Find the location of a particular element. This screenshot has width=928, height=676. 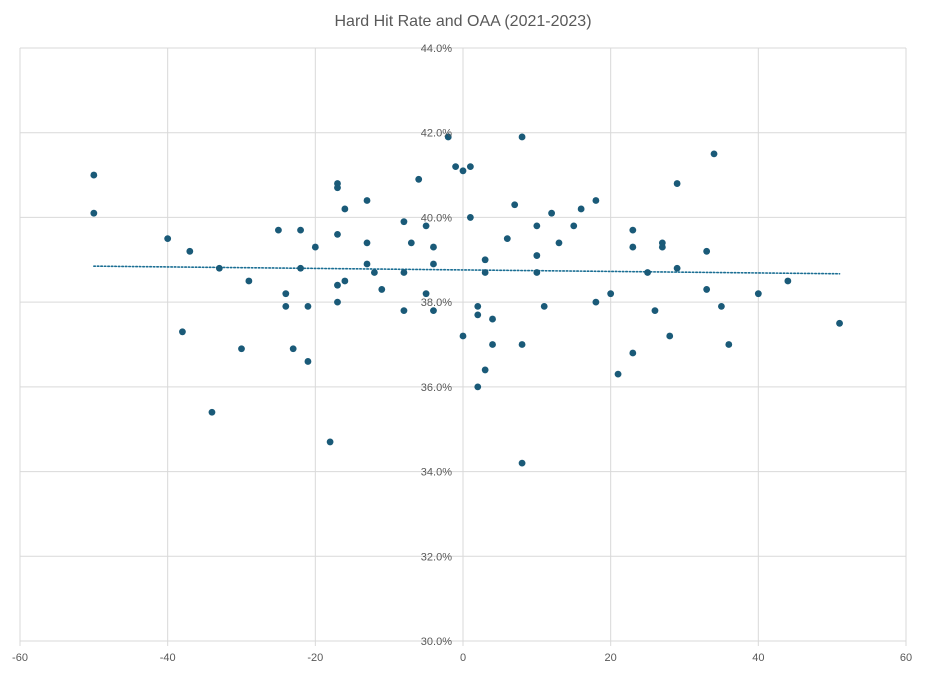

x-tick-label: -40 is located at coordinates (168, 658).